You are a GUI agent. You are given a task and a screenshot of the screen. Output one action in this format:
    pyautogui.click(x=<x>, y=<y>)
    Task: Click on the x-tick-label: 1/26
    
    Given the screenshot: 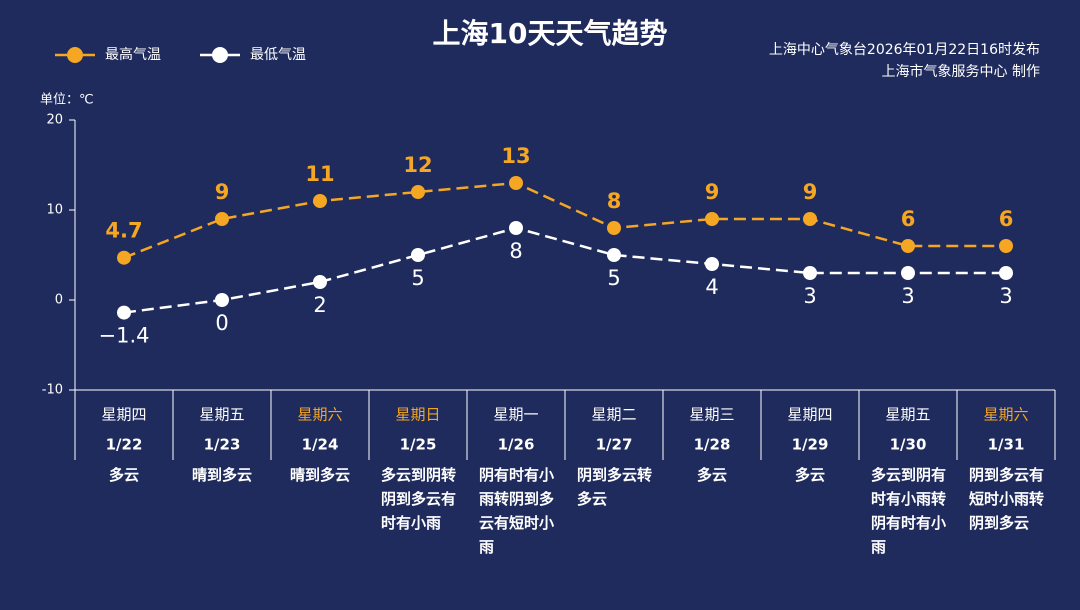 What is the action you would take?
    pyautogui.click(x=516, y=445)
    